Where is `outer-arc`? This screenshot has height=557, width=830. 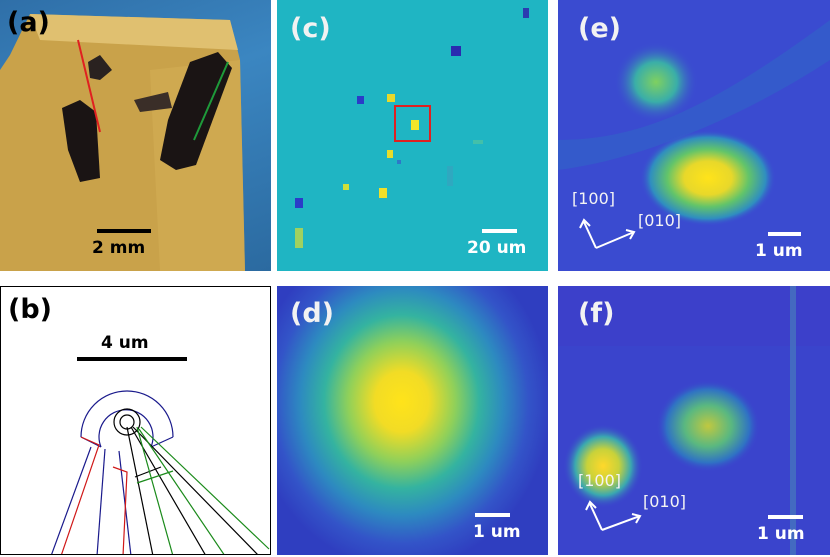
outer-arc is located at coordinates (127, 414).